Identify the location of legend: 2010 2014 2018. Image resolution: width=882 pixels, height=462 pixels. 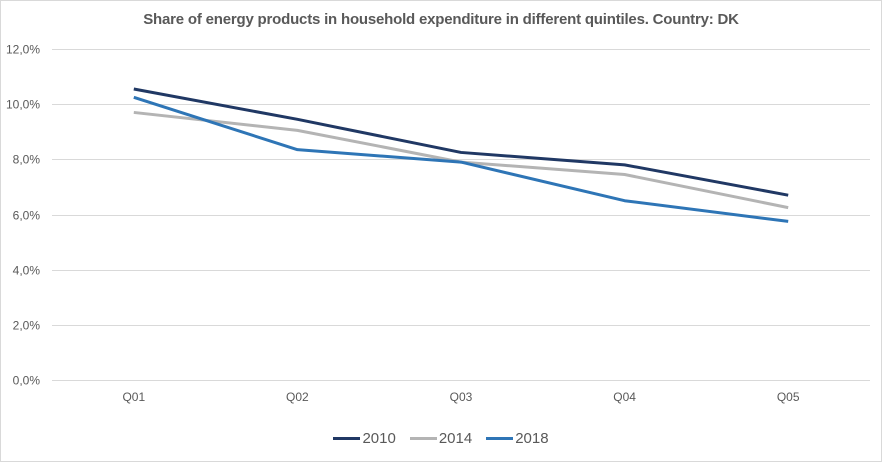
(441, 438).